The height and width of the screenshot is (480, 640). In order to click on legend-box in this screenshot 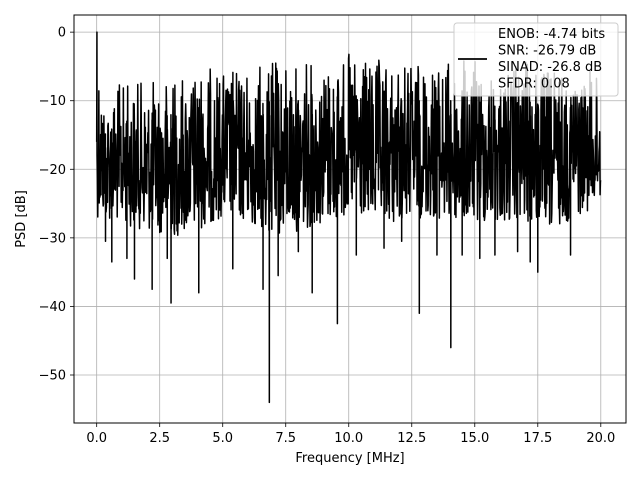, I will do `click(536, 59)`.